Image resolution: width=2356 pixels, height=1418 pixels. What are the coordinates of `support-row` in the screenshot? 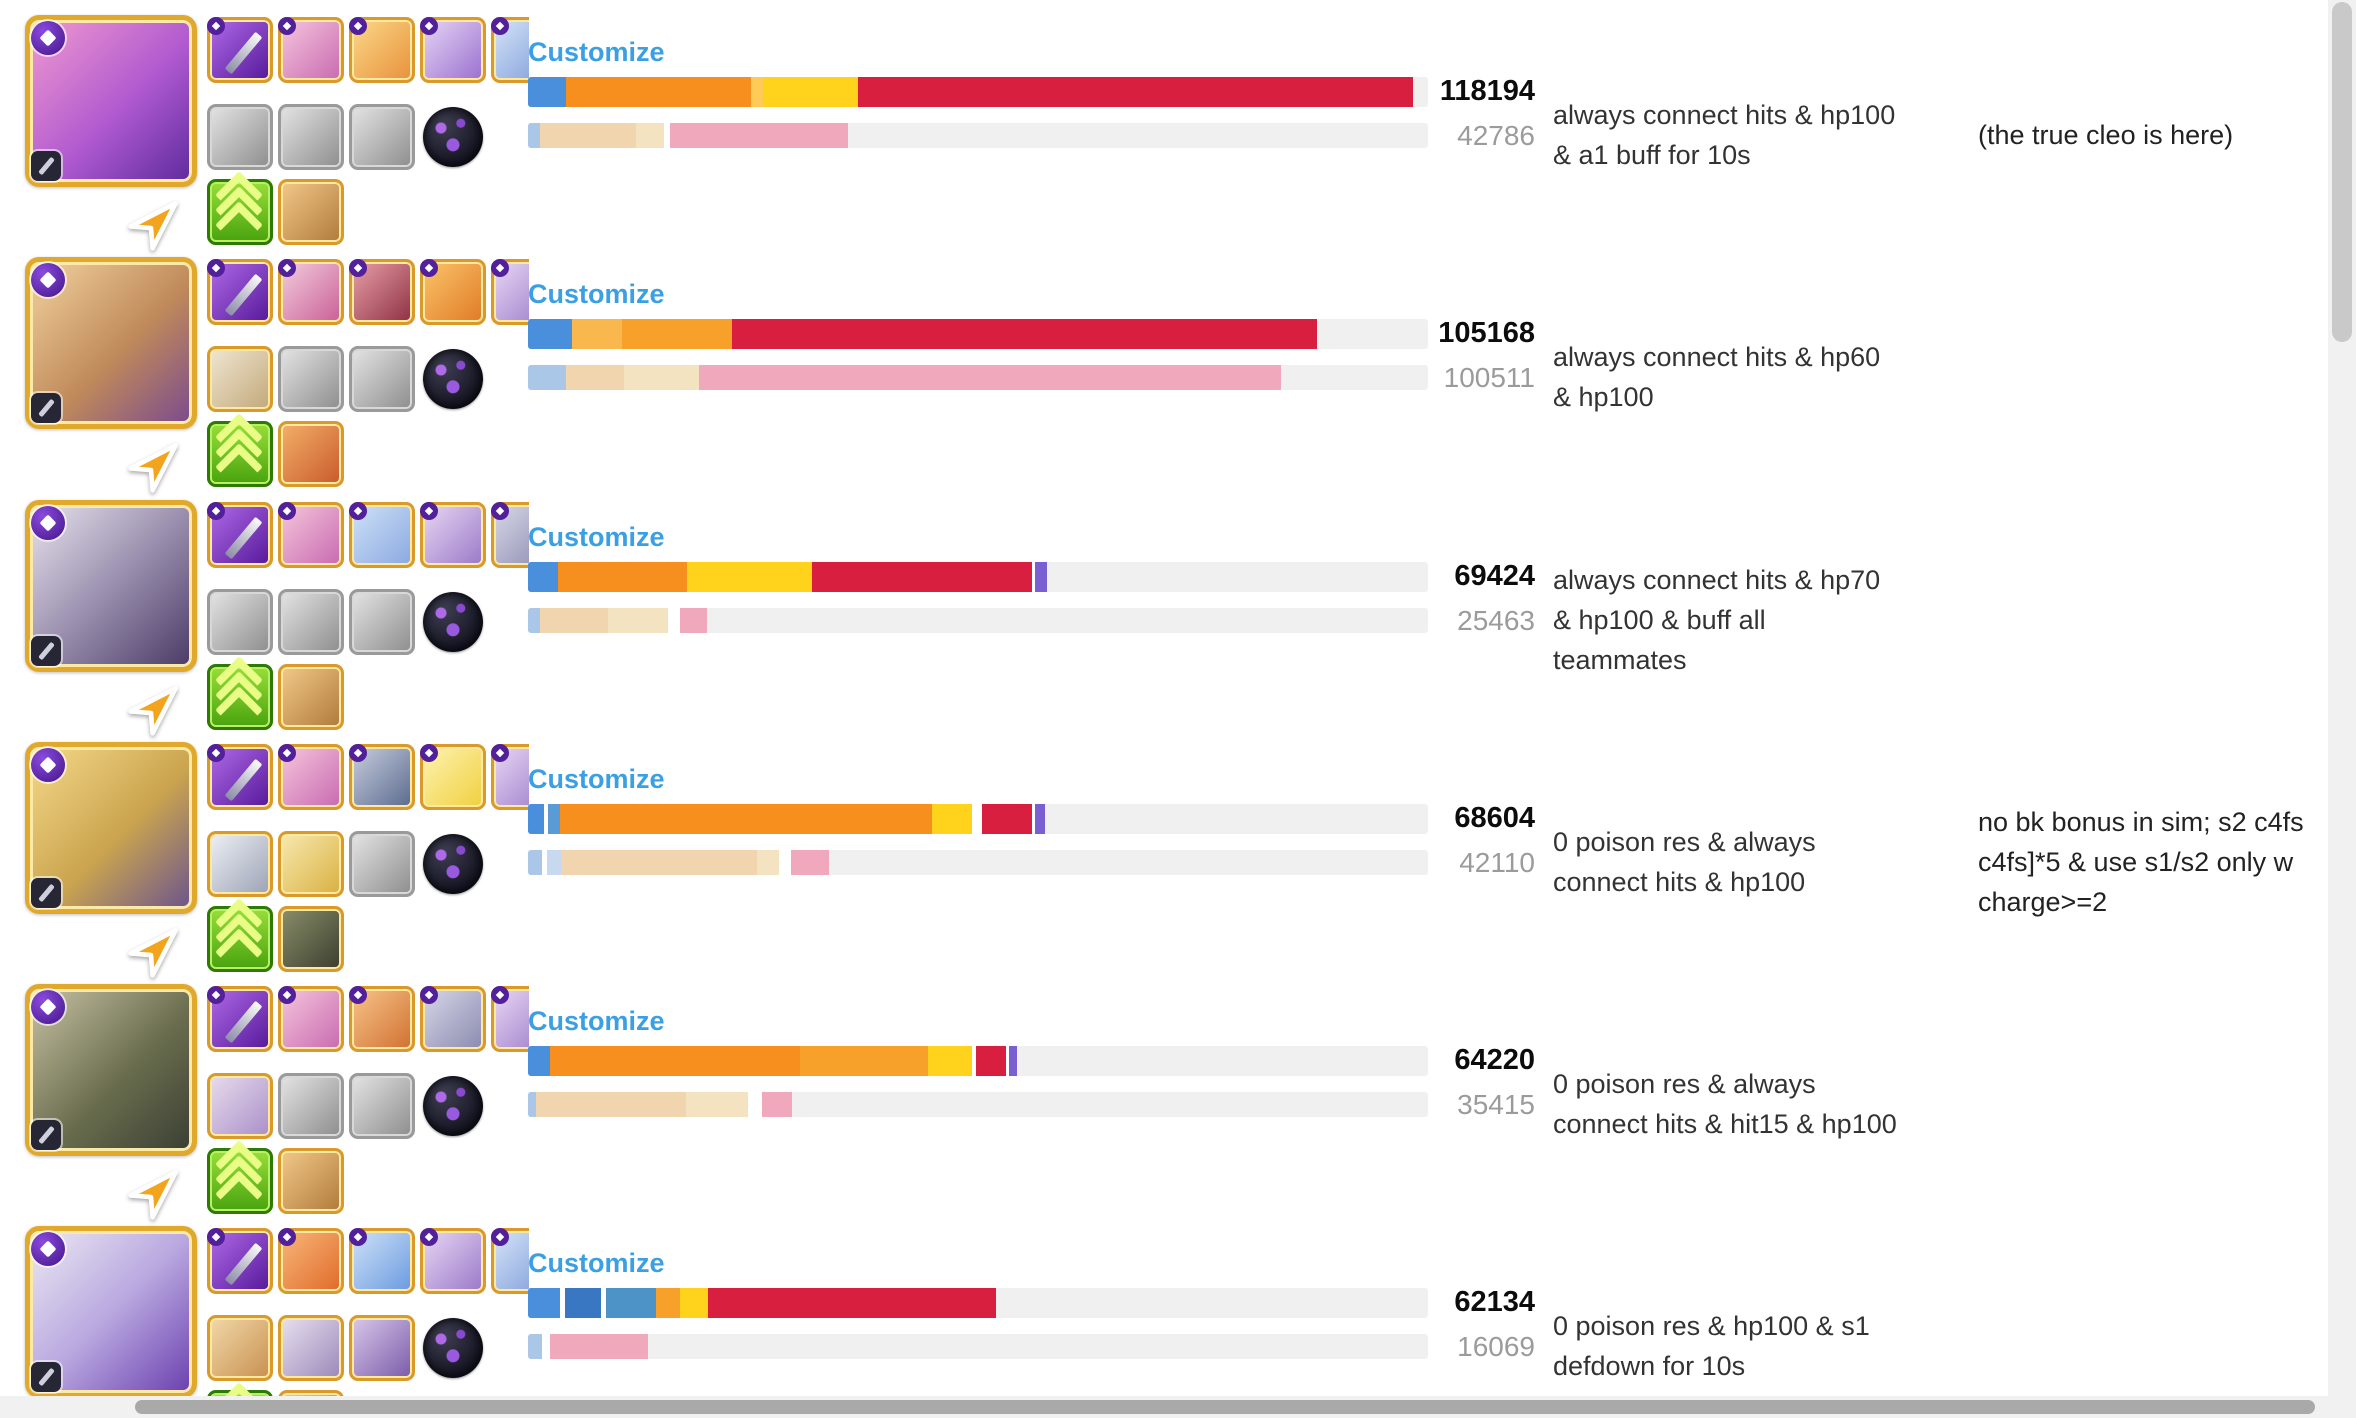 It's located at (346, 1106).